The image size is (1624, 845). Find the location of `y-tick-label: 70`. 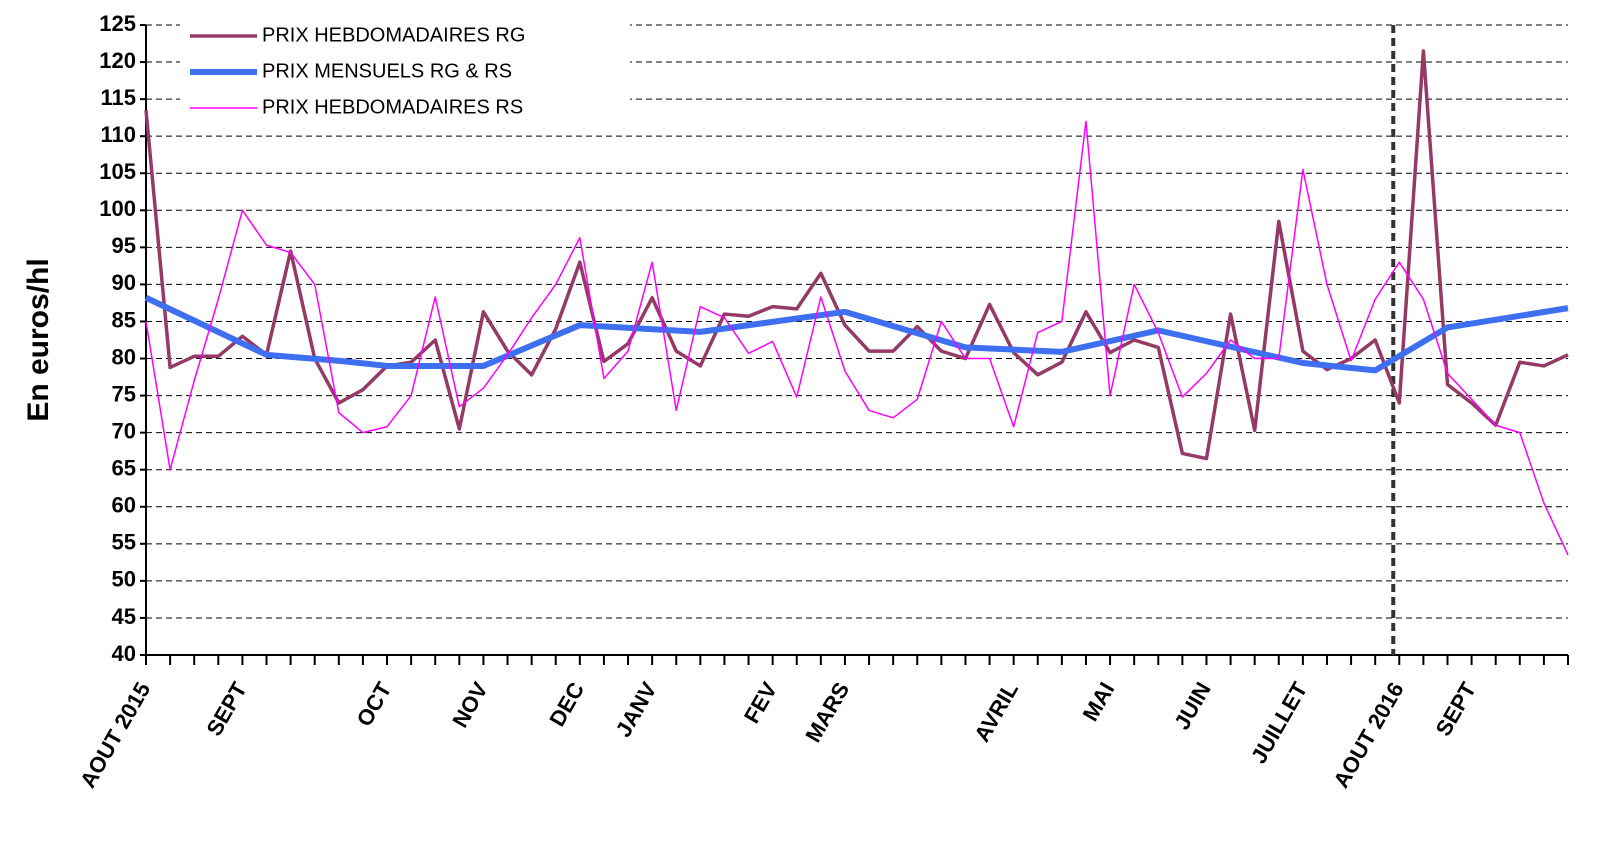

y-tick-label: 70 is located at coordinates (124, 430).